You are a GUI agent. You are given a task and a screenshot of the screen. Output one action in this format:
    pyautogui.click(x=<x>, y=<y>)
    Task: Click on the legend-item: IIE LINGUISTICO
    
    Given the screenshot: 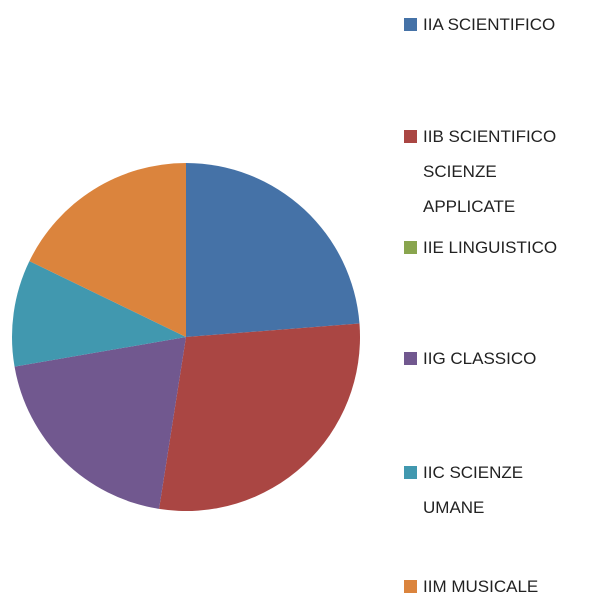 What is the action you would take?
    pyautogui.click(x=499, y=247)
    